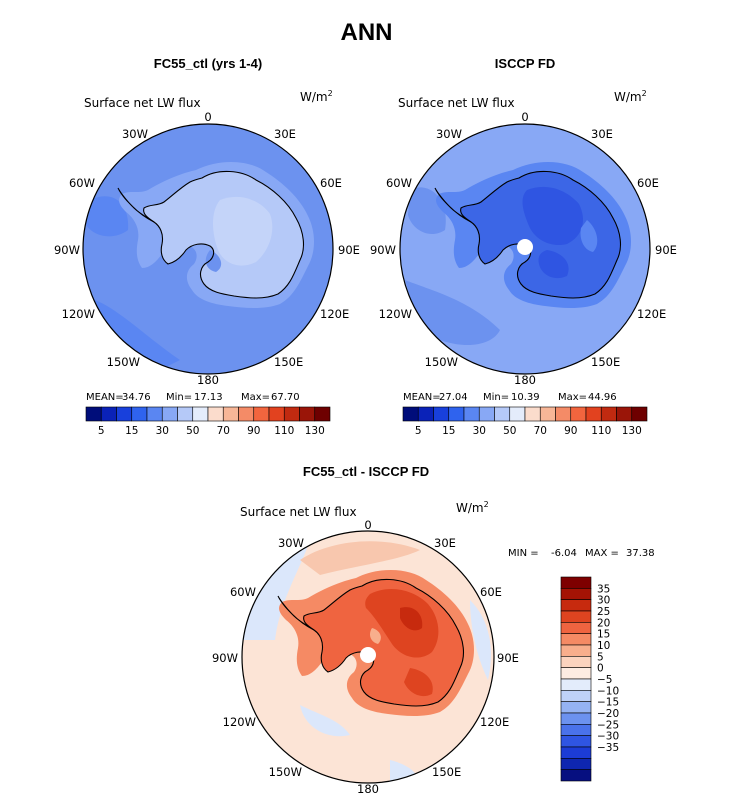 The width and height of the screenshot is (733, 803). What do you see at coordinates (603, 589) in the screenshot?
I see `colorbar-tick-label: 35` at bounding box center [603, 589].